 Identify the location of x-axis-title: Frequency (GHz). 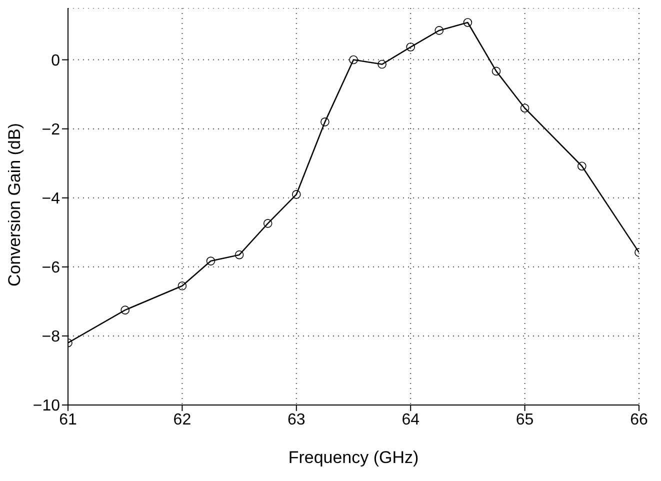
(353, 458).